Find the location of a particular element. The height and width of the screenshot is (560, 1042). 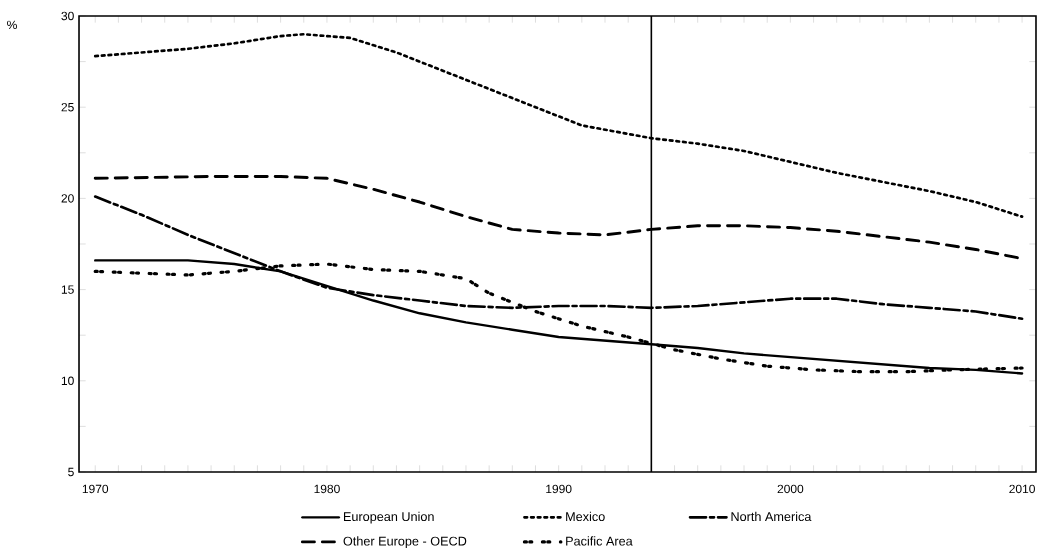

legend-label: North America is located at coordinates (771, 516).